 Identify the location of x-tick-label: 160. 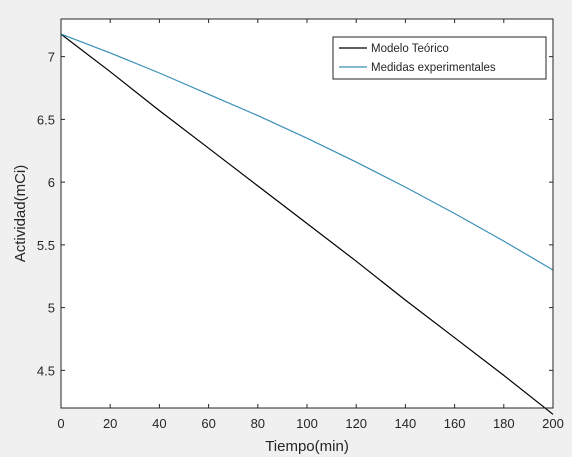
(455, 423).